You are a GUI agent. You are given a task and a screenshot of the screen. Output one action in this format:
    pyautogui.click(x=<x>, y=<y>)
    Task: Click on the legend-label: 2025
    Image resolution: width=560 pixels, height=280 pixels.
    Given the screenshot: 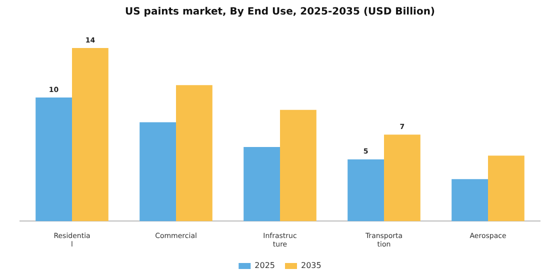 What is the action you would take?
    pyautogui.click(x=264, y=265)
    